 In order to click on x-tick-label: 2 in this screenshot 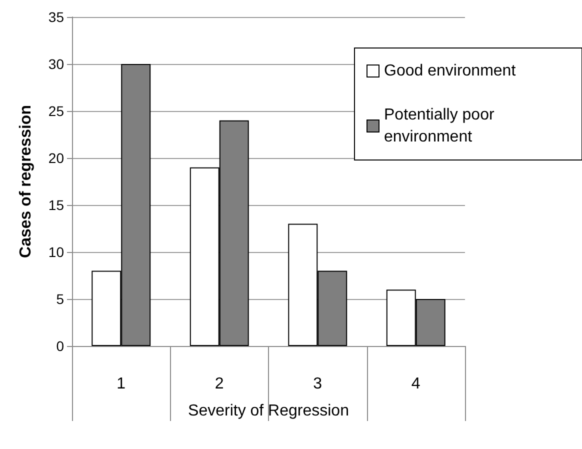, I will do `click(219, 384)`.